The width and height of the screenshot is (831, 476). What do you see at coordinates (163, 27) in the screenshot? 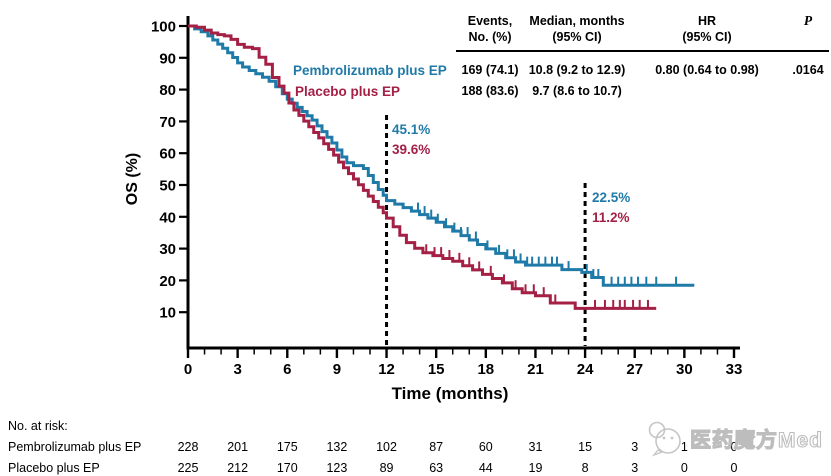
I see `svg-text: 100` at bounding box center [163, 27].